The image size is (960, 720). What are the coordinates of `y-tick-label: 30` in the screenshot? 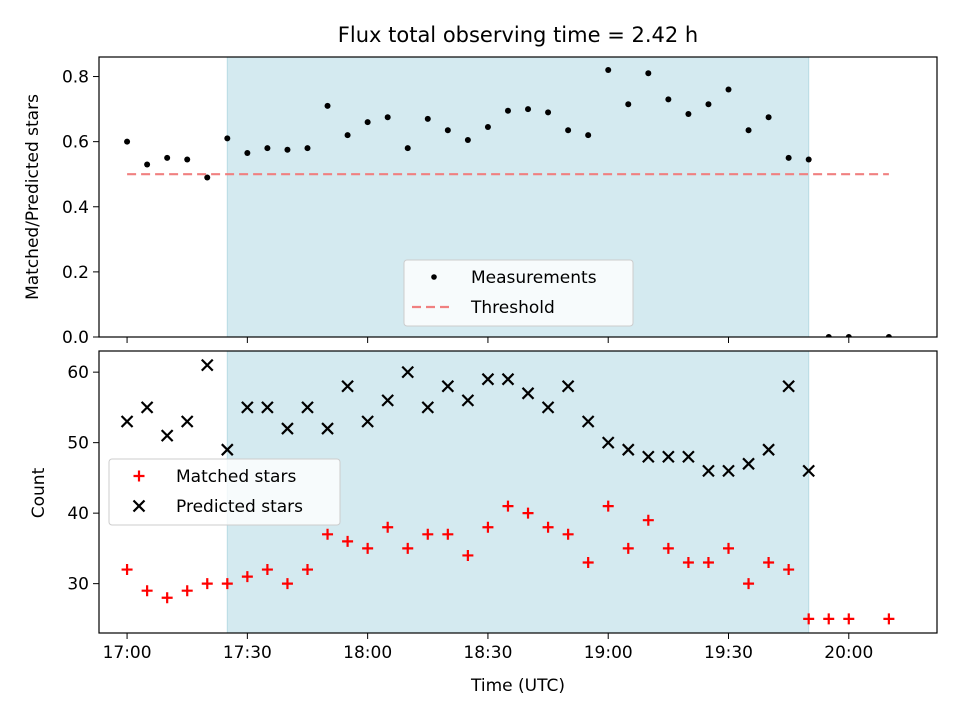 It's located at (78, 585).